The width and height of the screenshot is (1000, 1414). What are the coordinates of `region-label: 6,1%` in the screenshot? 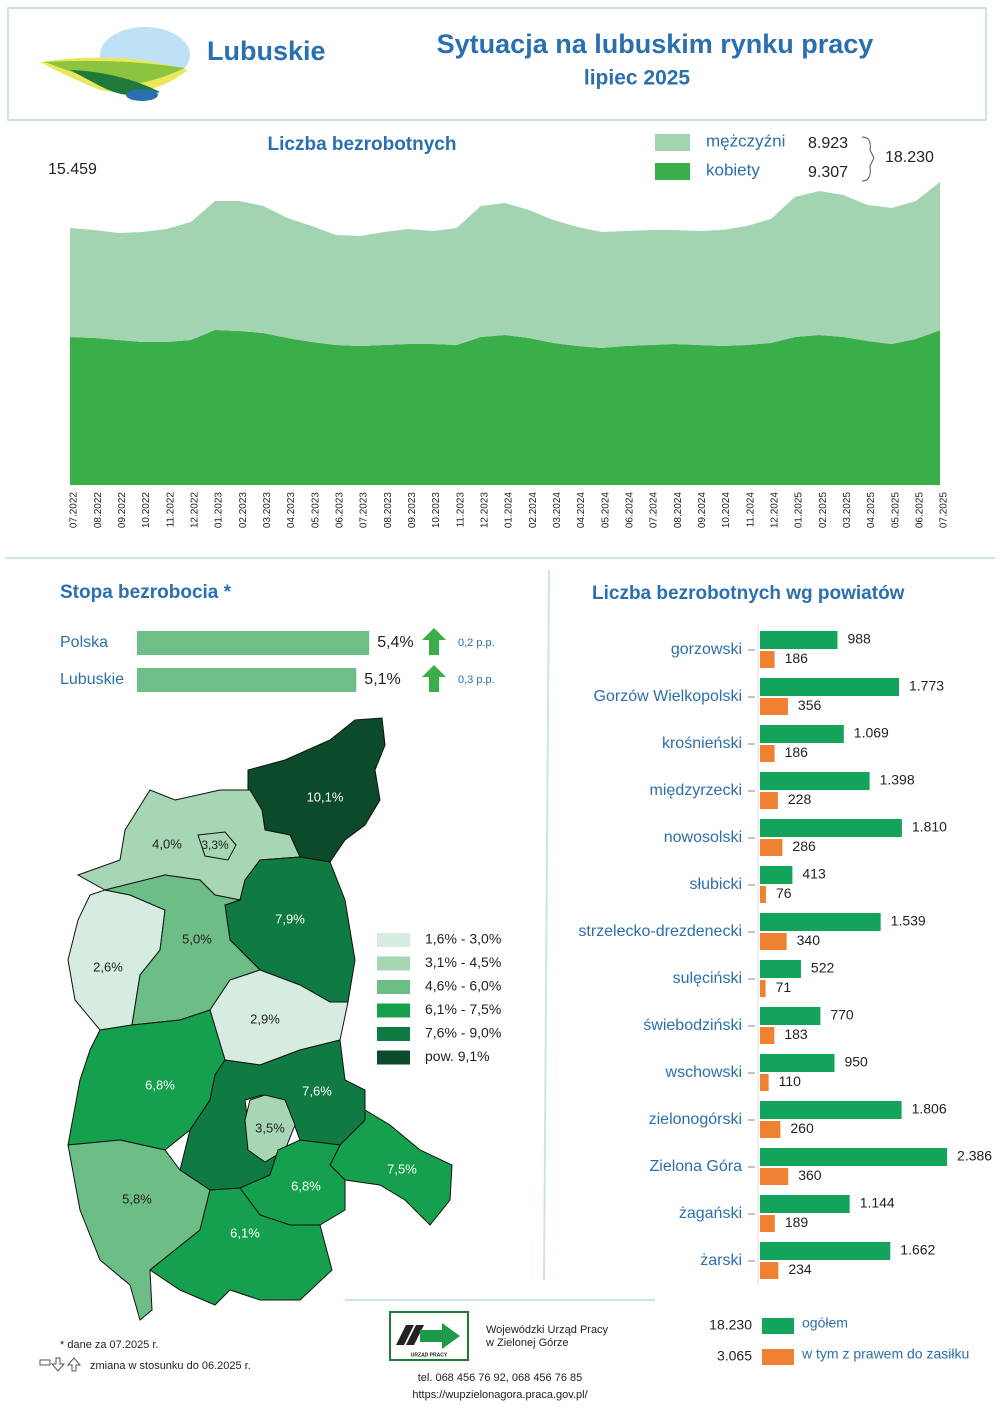 It's located at (245, 1232).